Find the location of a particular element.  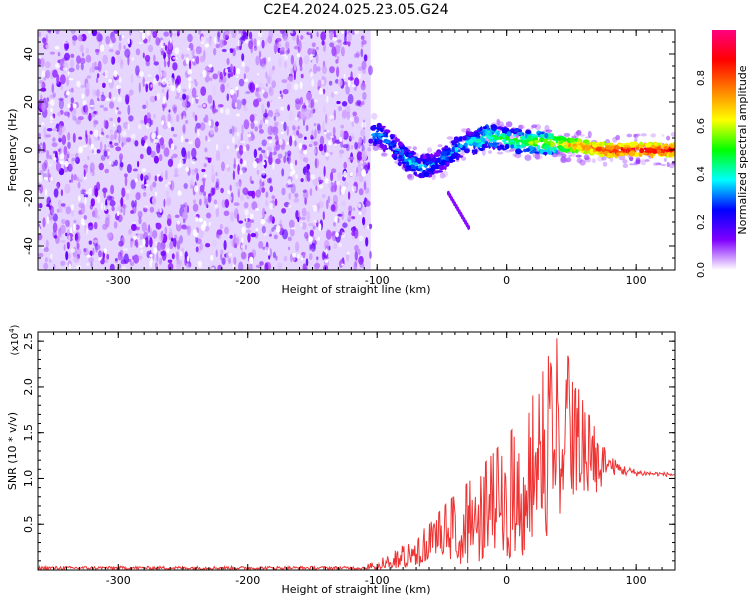

x-tick-label: -100 is located at coordinates (377, 580).